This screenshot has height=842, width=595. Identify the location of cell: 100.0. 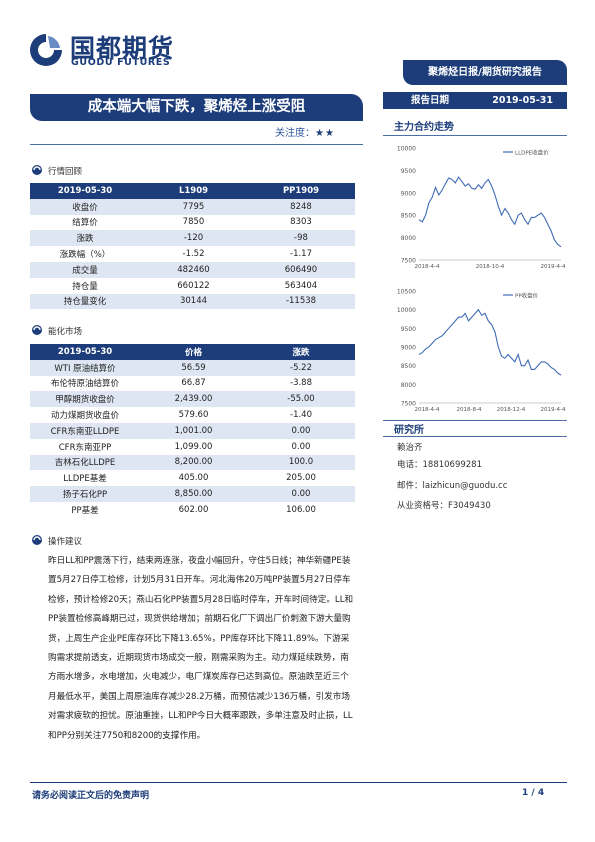
(301, 462).